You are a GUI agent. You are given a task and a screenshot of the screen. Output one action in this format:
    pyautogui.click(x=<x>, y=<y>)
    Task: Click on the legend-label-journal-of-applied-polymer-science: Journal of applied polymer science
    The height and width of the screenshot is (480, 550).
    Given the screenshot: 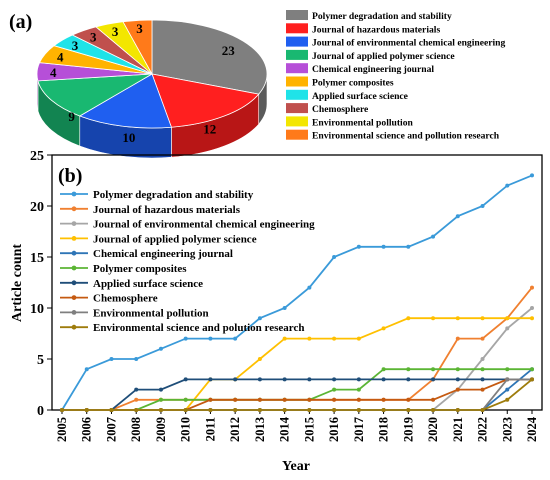 What is the action you would take?
    pyautogui.click(x=175, y=239)
    